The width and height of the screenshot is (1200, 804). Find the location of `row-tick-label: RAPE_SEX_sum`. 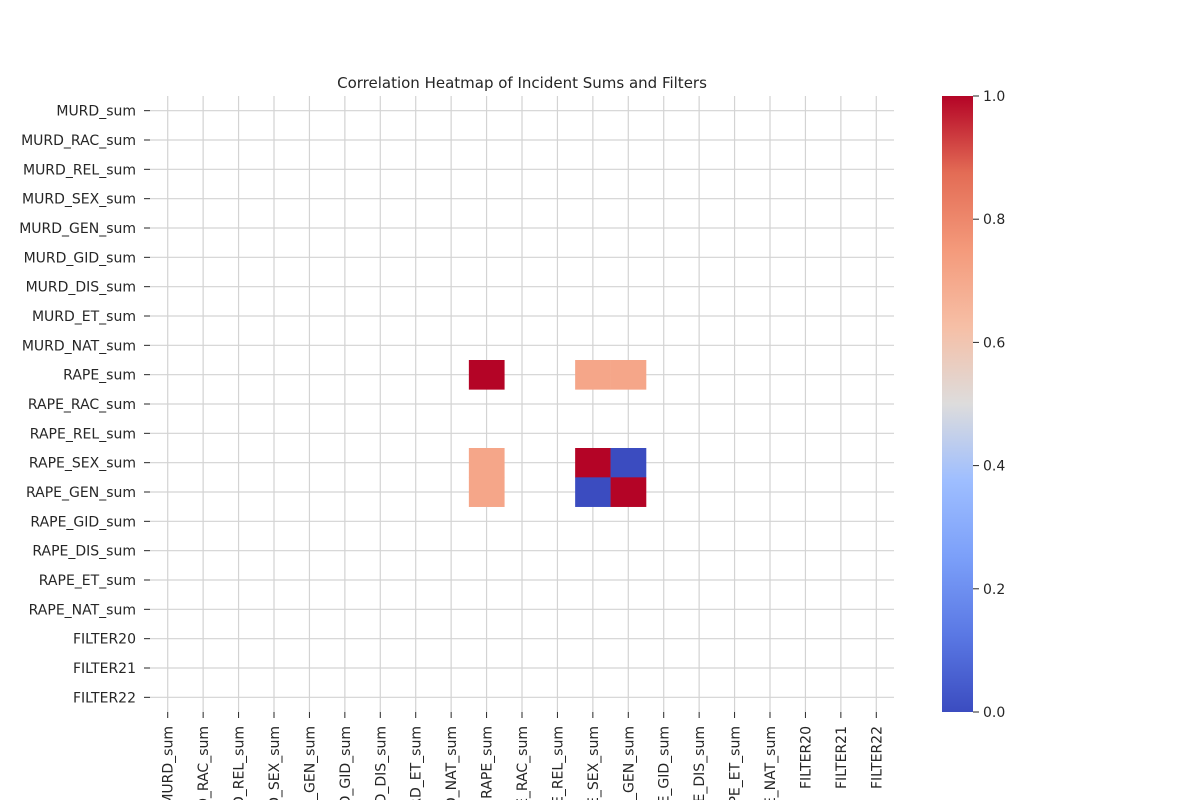

row-tick-label: RAPE_SEX_sum is located at coordinates (82, 464).